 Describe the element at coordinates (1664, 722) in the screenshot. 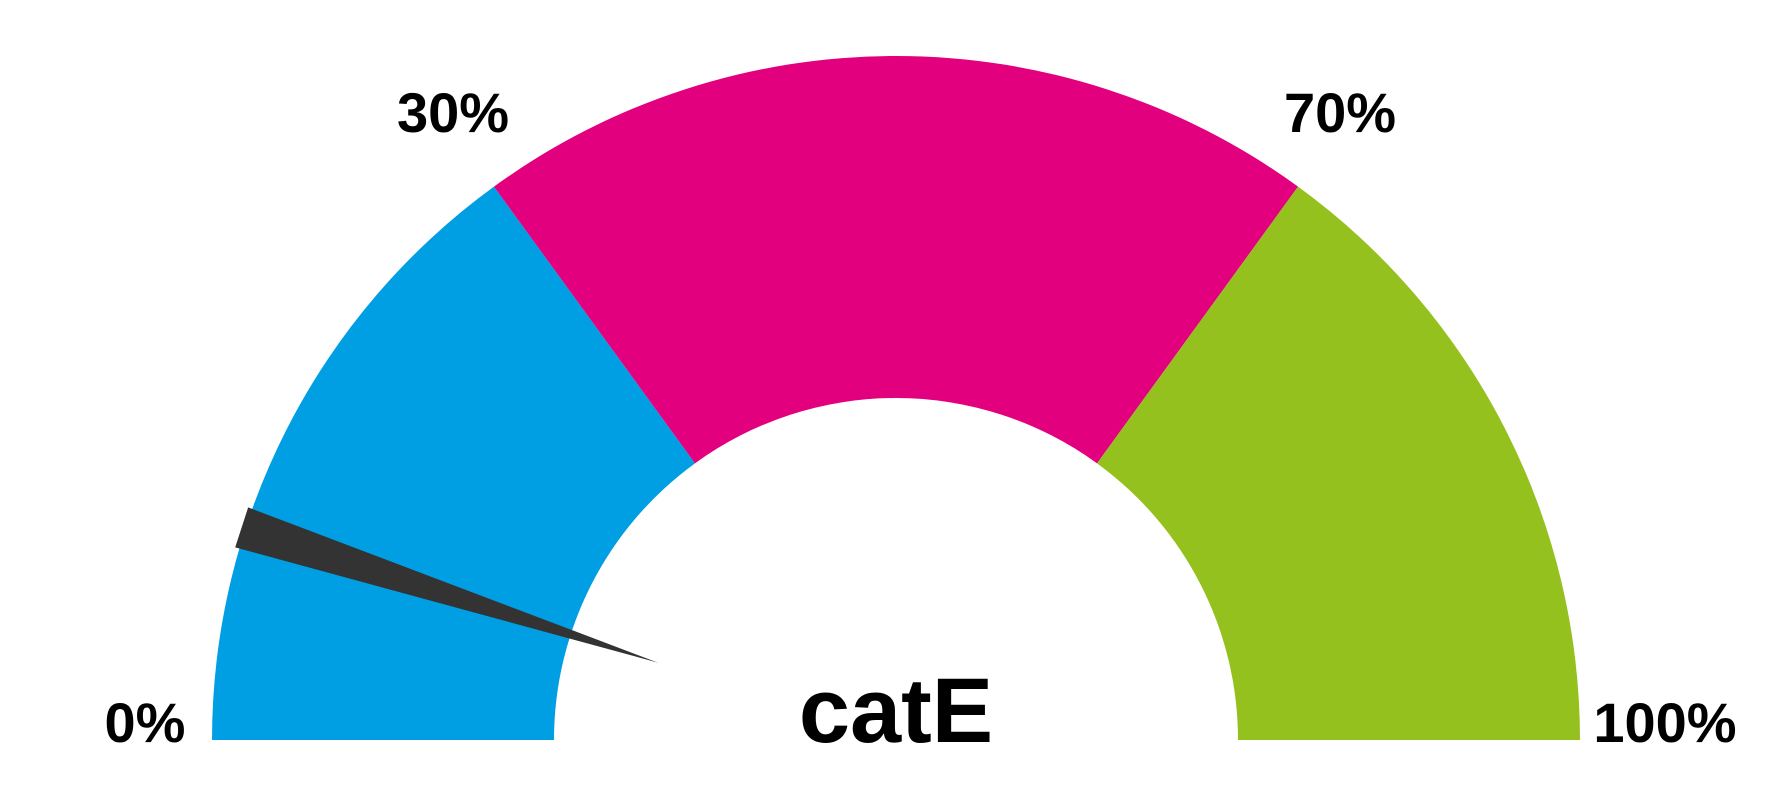

I see `tick-label-100: 100%` at that location.